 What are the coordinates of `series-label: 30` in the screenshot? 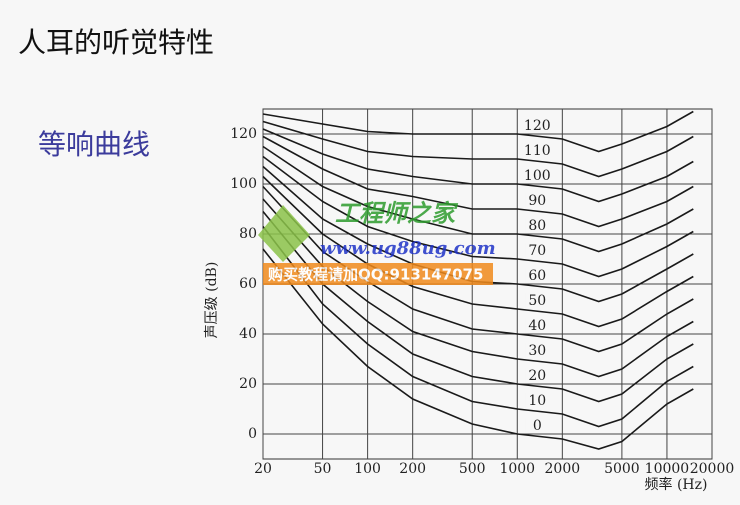 It's located at (537, 351).